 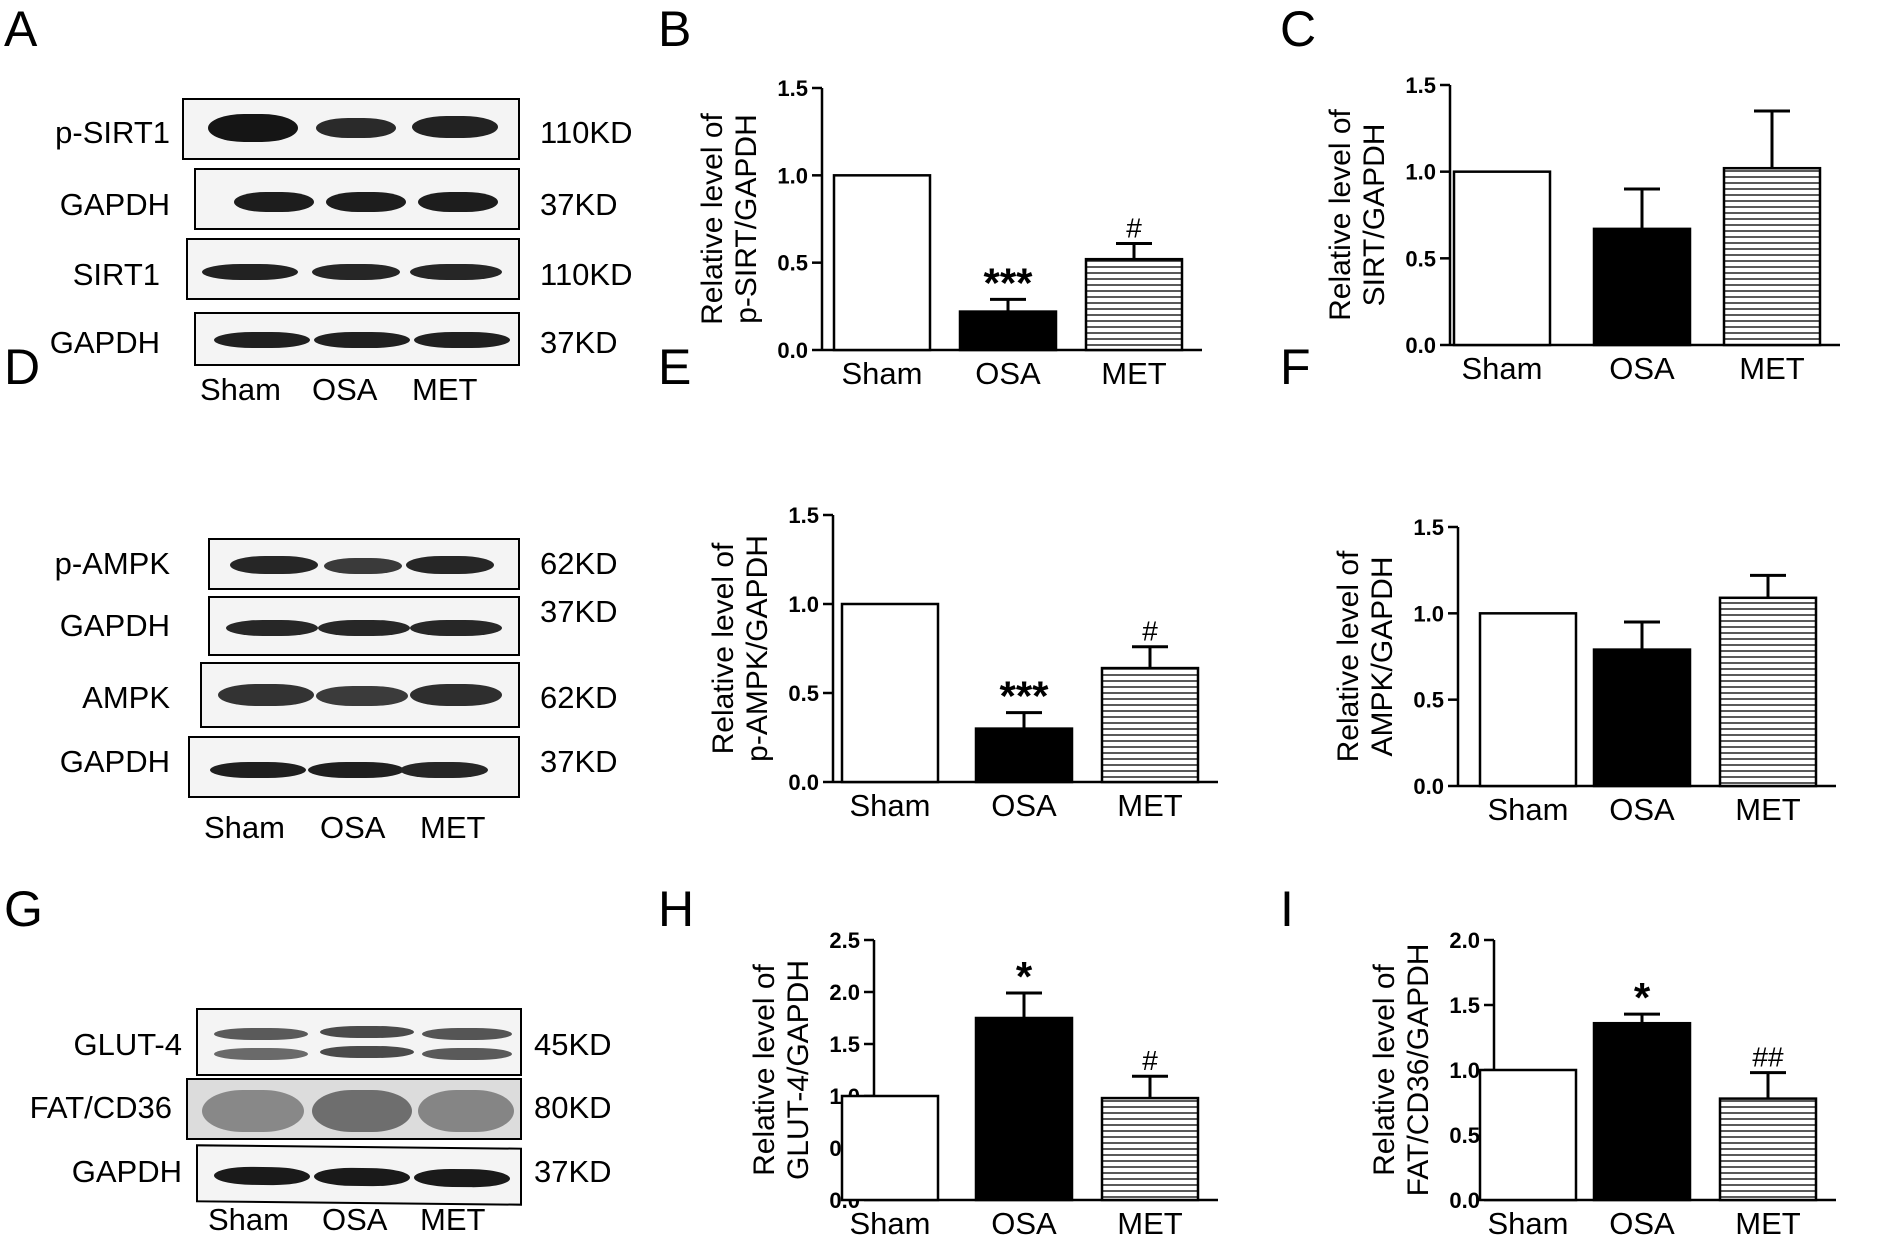 I want to click on panel-letter-e: E, so click(x=675, y=367).